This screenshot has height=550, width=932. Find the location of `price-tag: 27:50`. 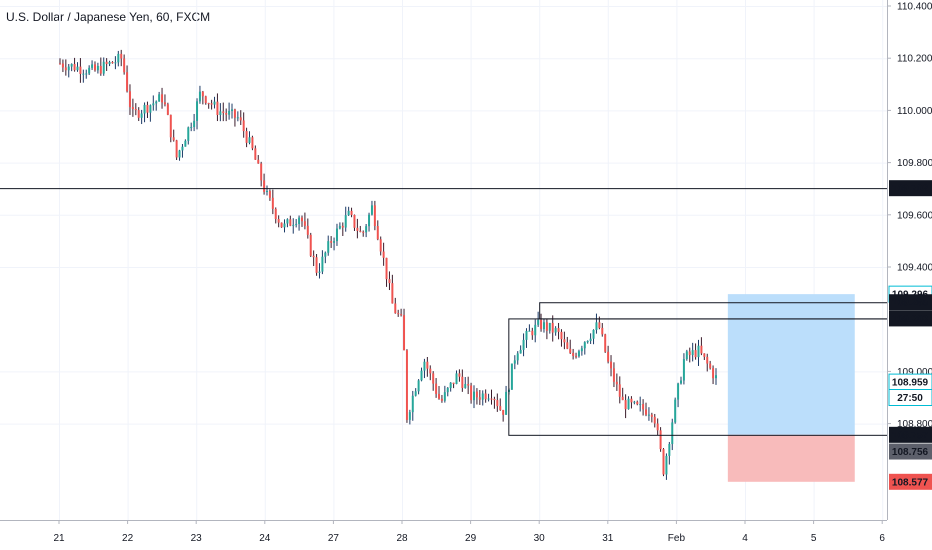

price-tag: 27:50 is located at coordinates (910, 397).